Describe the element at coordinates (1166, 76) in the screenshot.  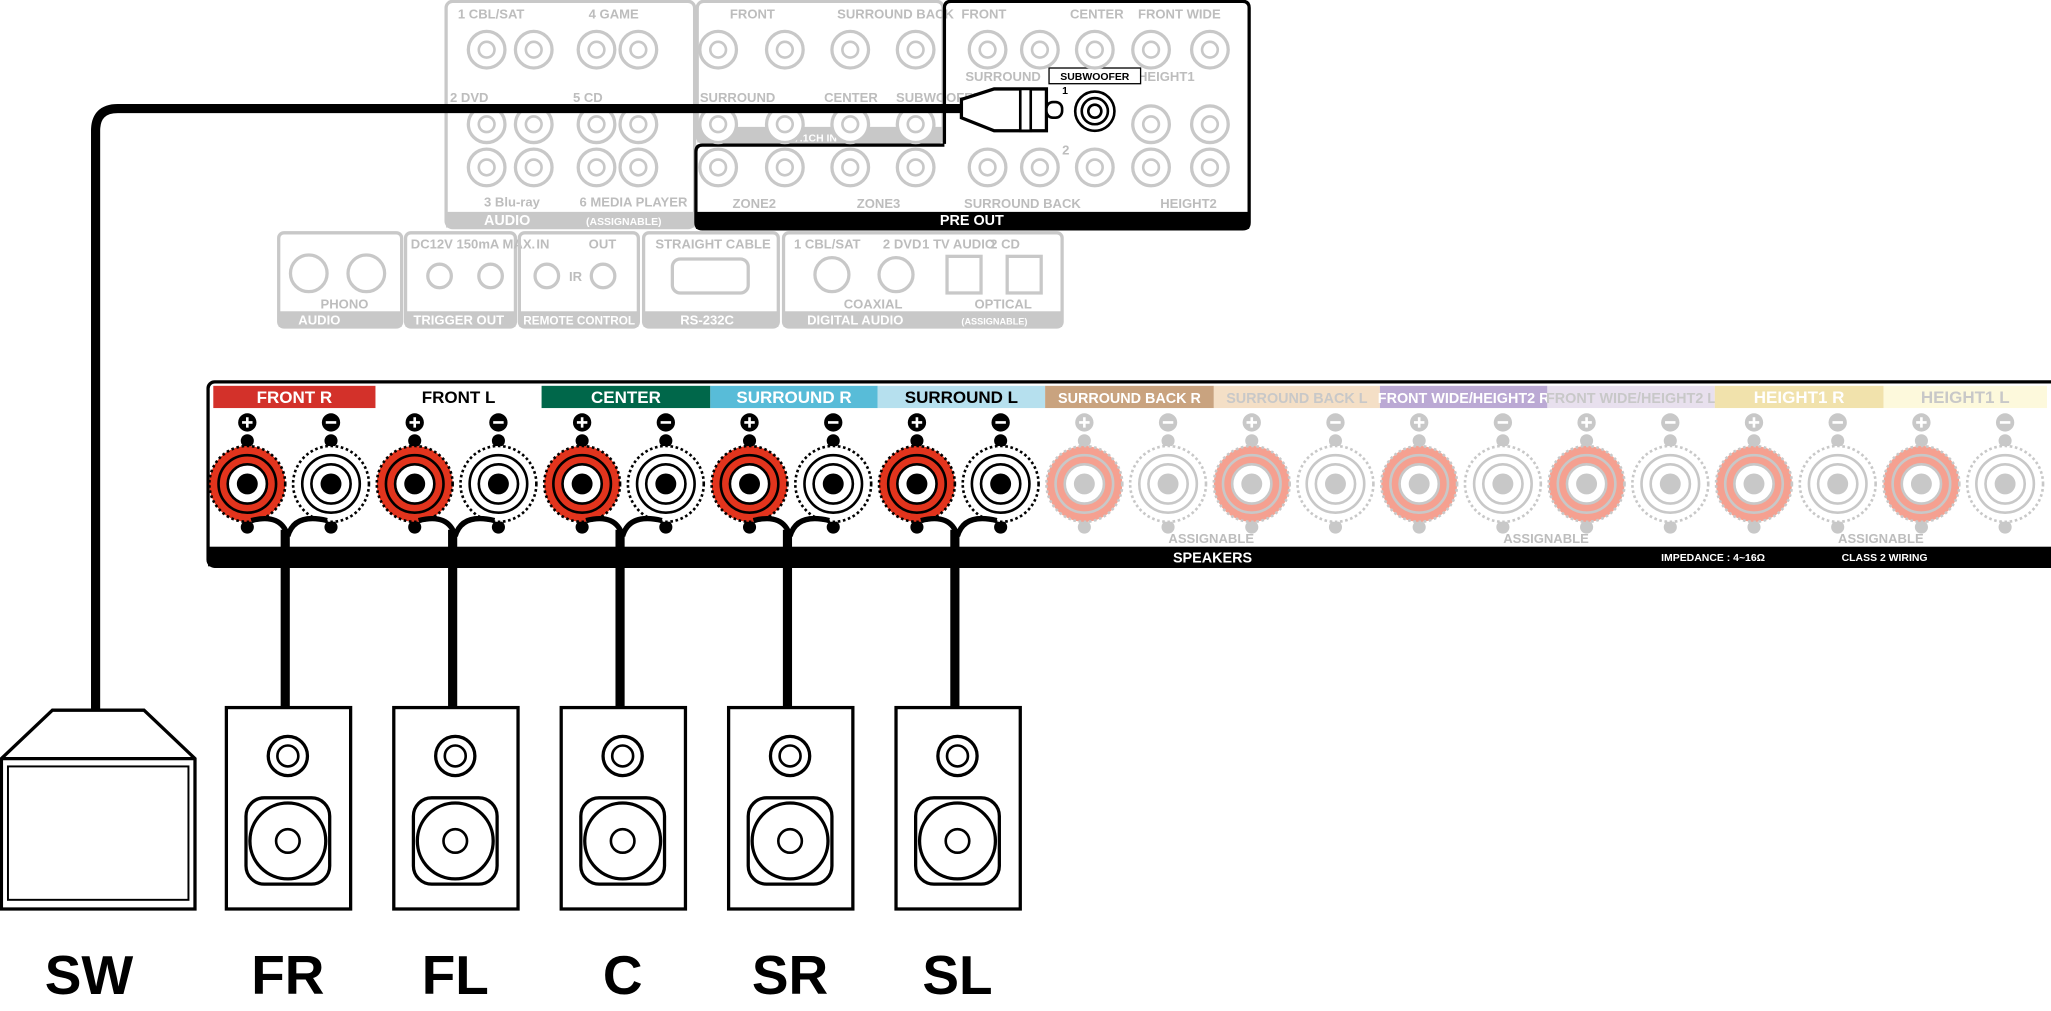
I see `pre-height1: HEIGHT1` at that location.